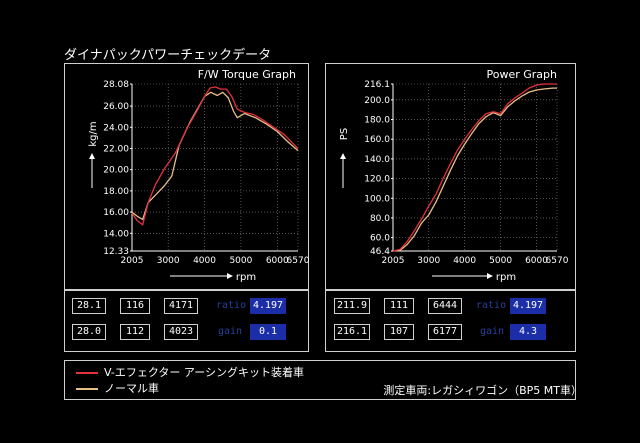  What do you see at coordinates (116, 171) in the screenshot?
I see `torque-y-tick-label: 20.00` at bounding box center [116, 171].